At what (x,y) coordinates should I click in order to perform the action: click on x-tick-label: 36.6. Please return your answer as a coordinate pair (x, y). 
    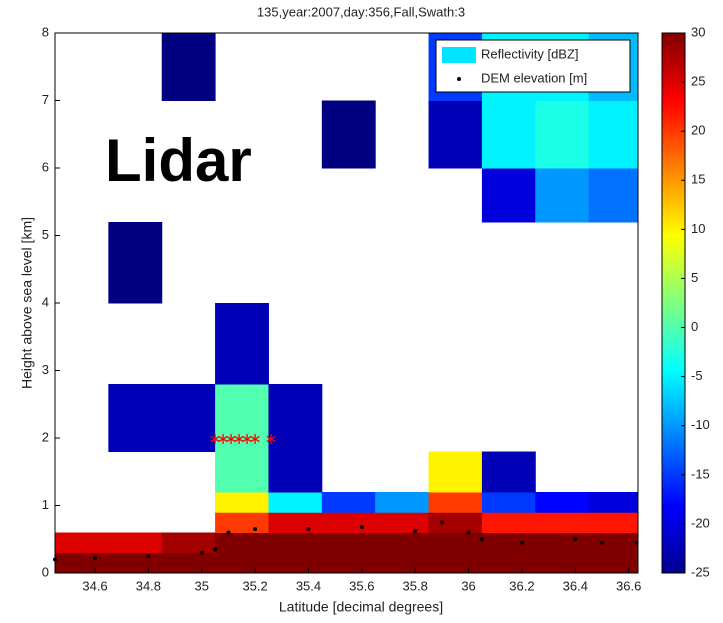
    Looking at the image, I should click on (628, 585).